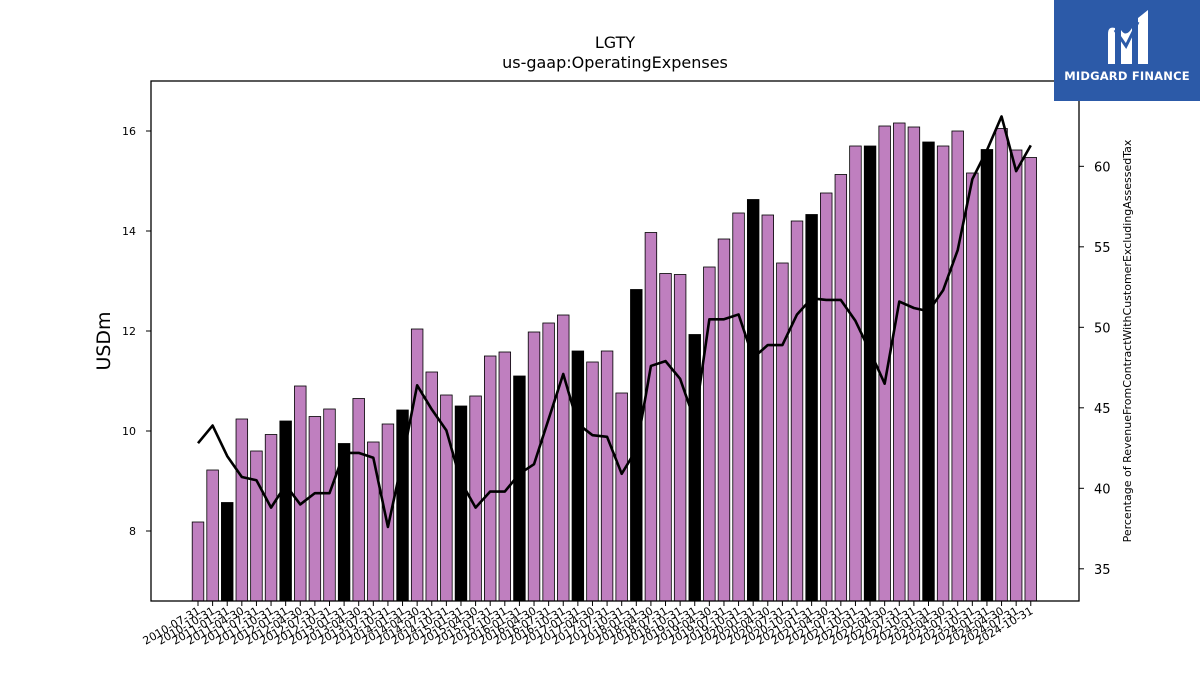 The image size is (1200, 679). What do you see at coordinates (1128, 37) in the screenshot?
I see `logo-mark-icon` at bounding box center [1128, 37].